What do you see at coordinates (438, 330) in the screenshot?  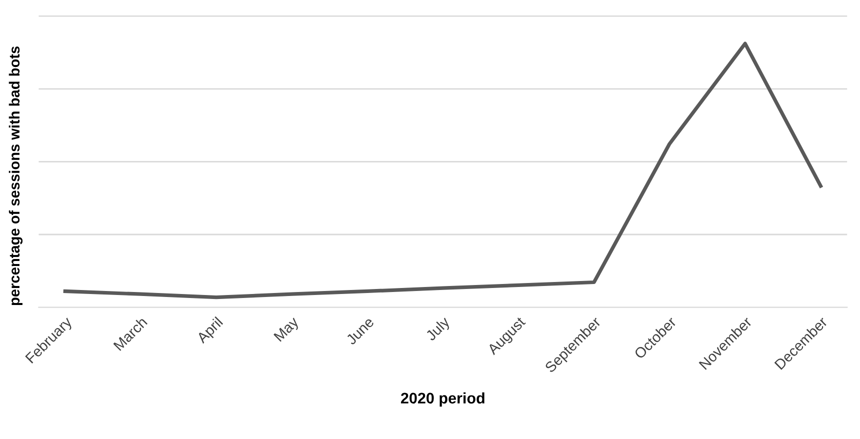 I see `x-tick-label: July` at bounding box center [438, 330].